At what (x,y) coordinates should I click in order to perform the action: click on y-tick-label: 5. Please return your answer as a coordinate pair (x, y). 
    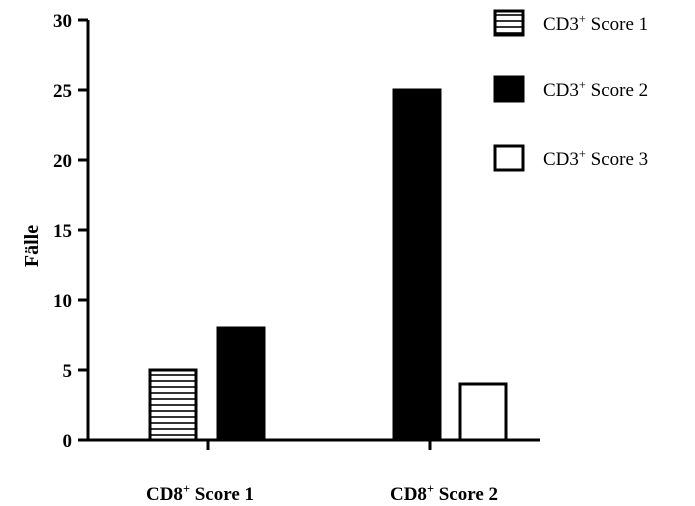
    Looking at the image, I should click on (68, 371).